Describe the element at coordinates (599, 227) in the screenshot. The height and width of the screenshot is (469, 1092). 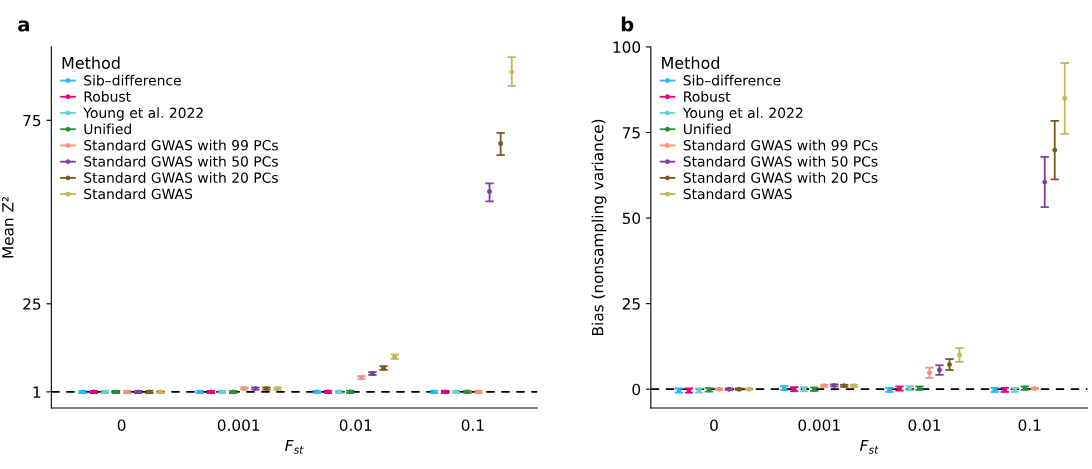
I see `y-axis-title: Bias (nonsampling variance)` at that location.